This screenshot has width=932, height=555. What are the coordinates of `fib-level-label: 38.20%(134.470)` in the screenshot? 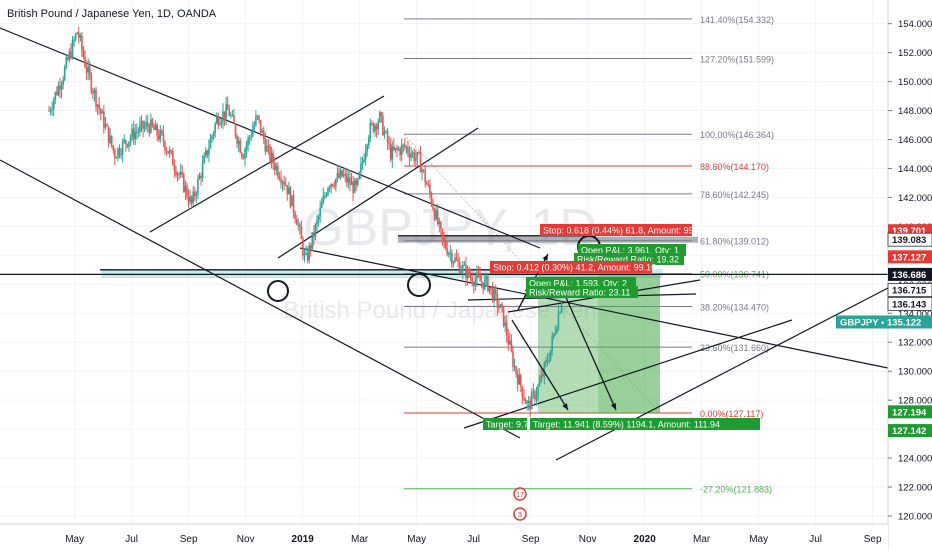 It's located at (734, 307).